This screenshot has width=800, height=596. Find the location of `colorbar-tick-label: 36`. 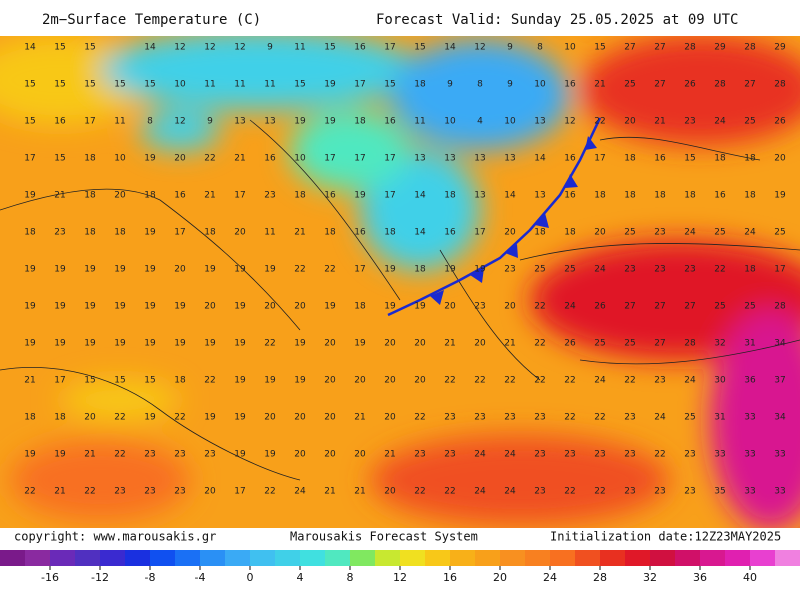

colorbar-tick-label: 36 is located at coordinates (700, 577).